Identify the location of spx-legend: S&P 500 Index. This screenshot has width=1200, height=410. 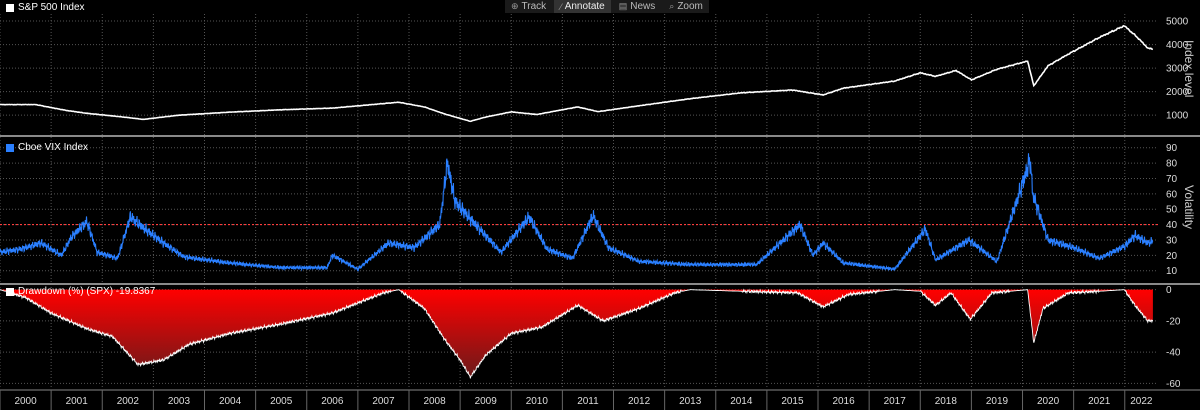
(45, 7).